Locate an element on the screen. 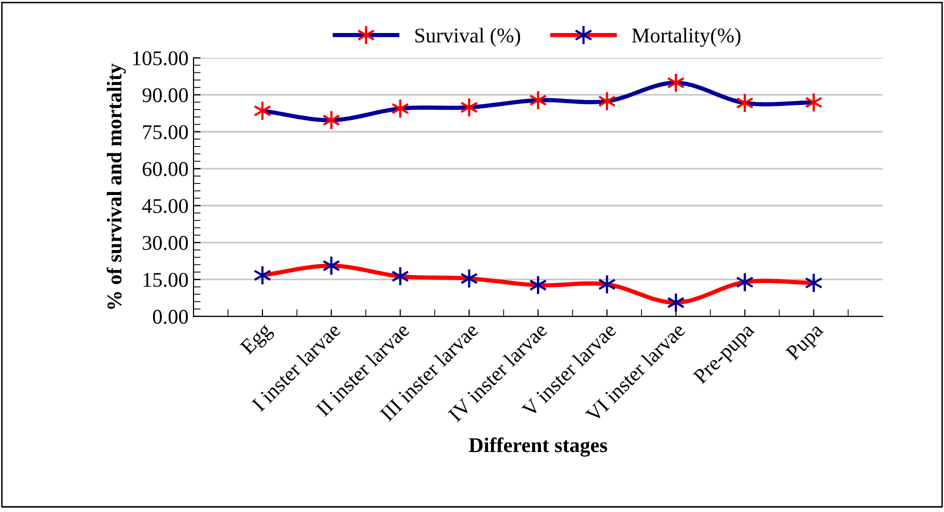 This screenshot has height=512, width=944. y-tick-label: 90.00 is located at coordinates (165, 95).